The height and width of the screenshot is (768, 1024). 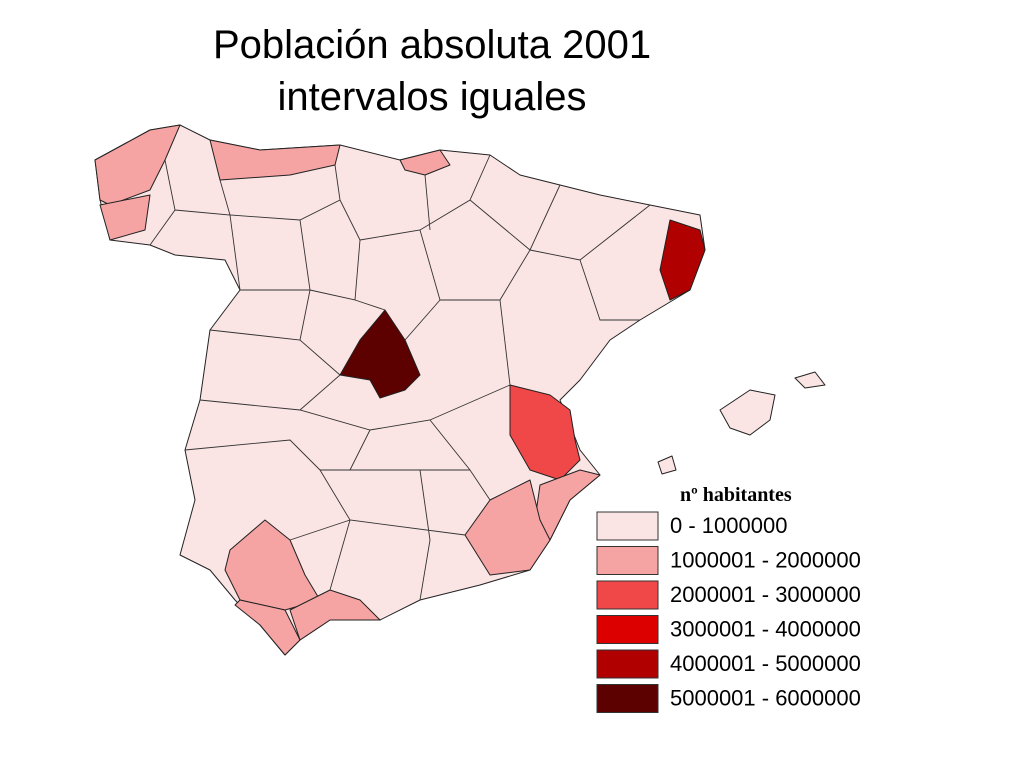 I want to click on title-line: intervalos iguales, so click(x=431, y=97).